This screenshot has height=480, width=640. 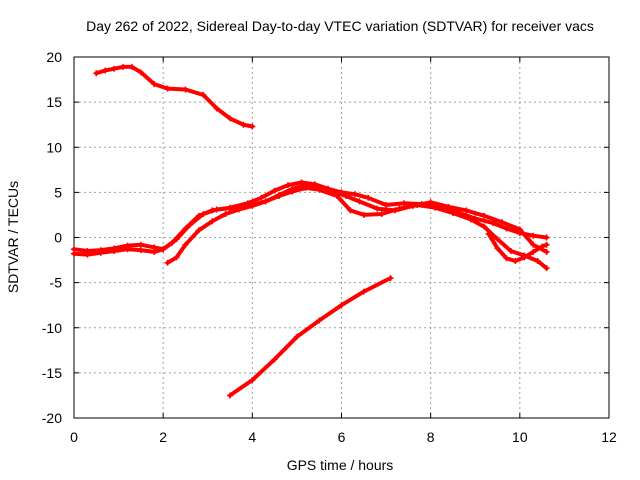 I want to click on x-tick-label: 0, so click(x=74, y=437).